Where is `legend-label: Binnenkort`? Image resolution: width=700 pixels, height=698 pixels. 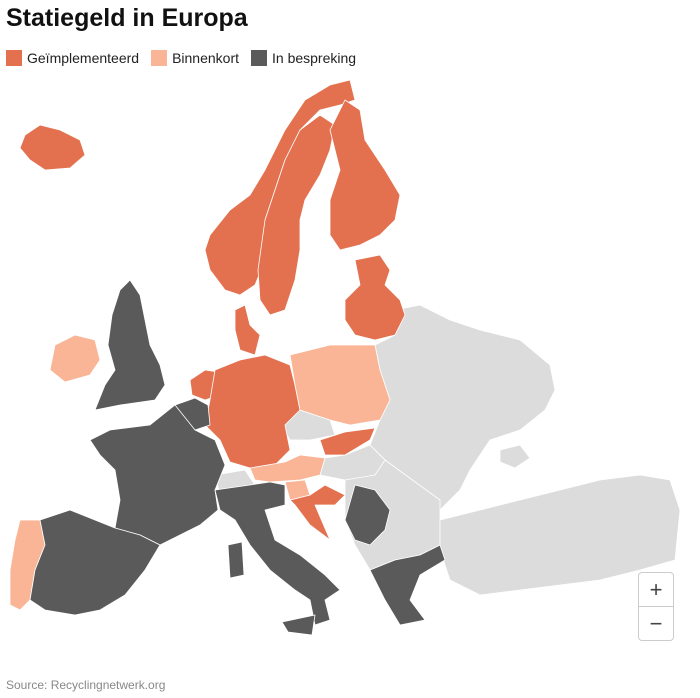 legend-label: Binnenkort is located at coordinates (205, 58).